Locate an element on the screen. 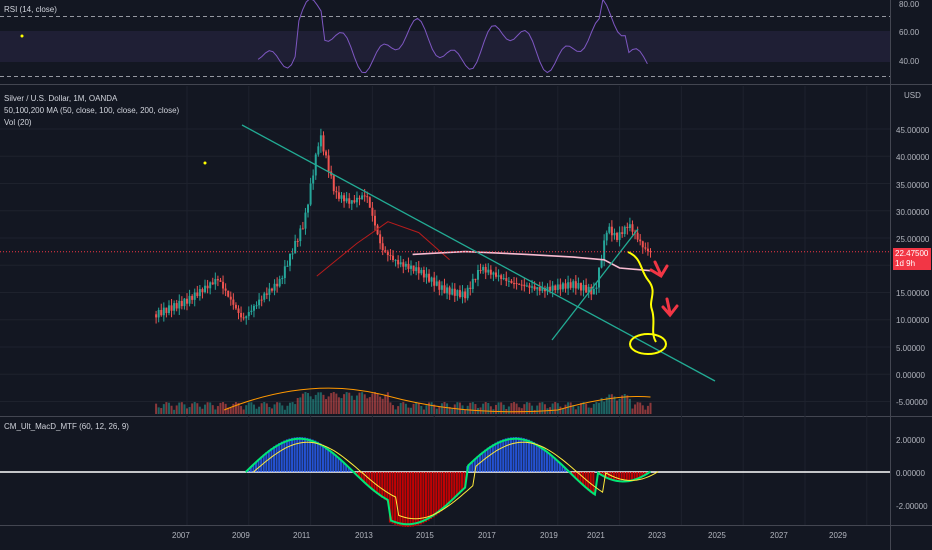 The image size is (932, 550). price-tick: 10.00000 is located at coordinates (913, 320).